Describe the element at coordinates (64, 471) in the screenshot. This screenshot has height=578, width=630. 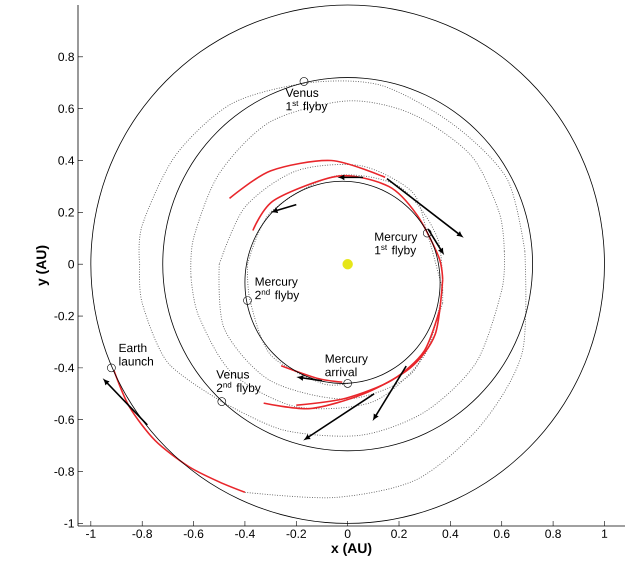
I see `y-tick-label: -0.8` at that location.